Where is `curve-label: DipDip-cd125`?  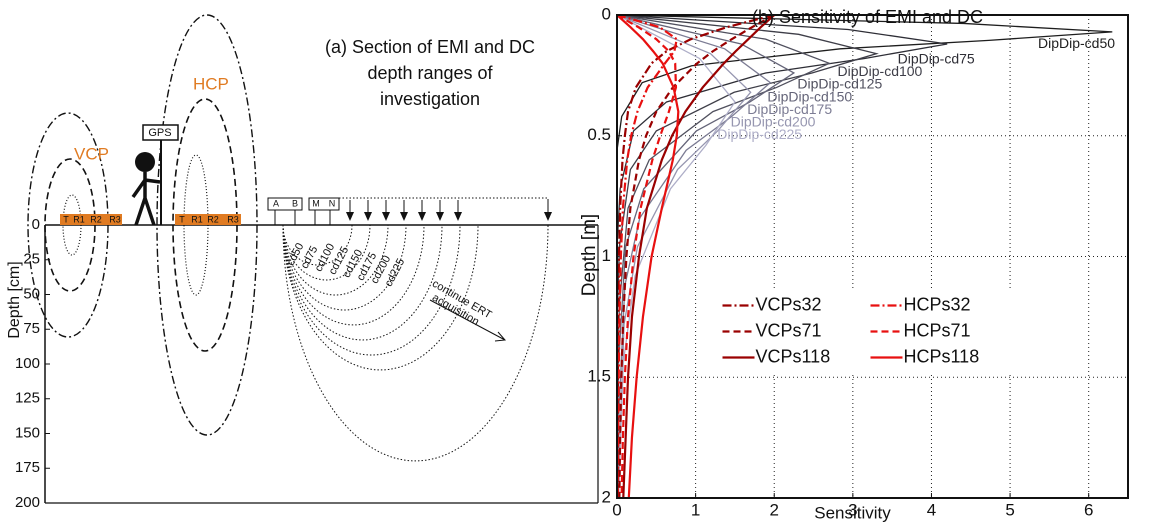
curve-label: DipDip-cd125 is located at coordinates (839, 84).